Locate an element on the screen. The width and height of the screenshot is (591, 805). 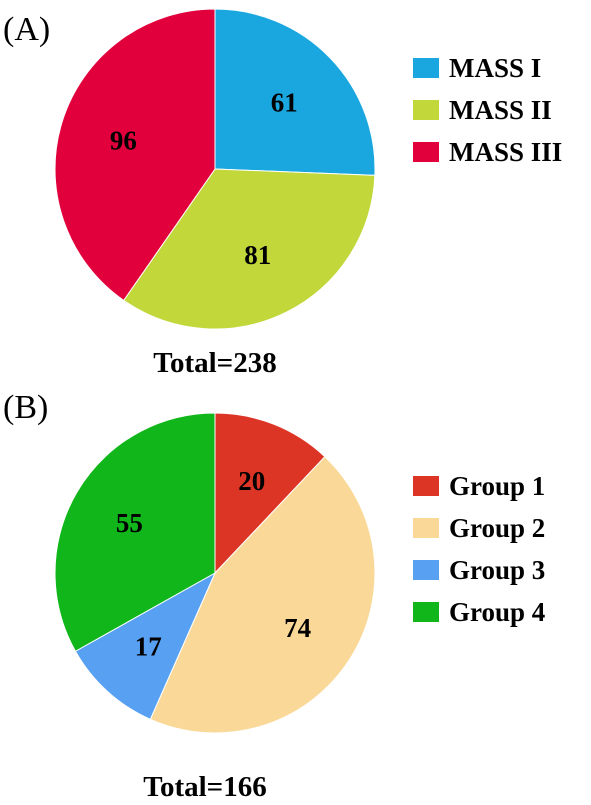
legend-label-group-1: Group 1 is located at coordinates (497, 486).